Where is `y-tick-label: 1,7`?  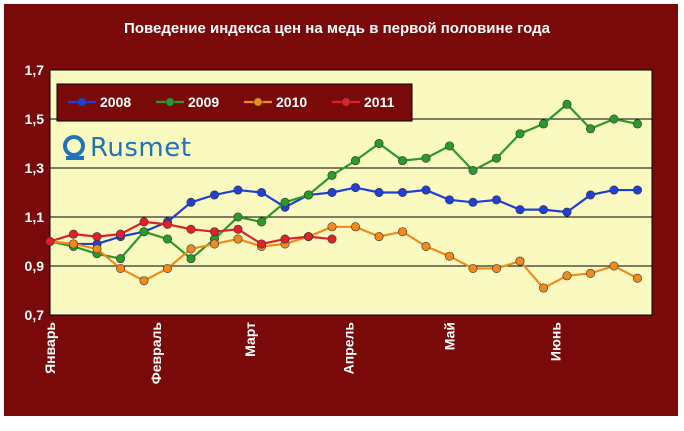
y-tick-label: 1,7 is located at coordinates (35, 70).